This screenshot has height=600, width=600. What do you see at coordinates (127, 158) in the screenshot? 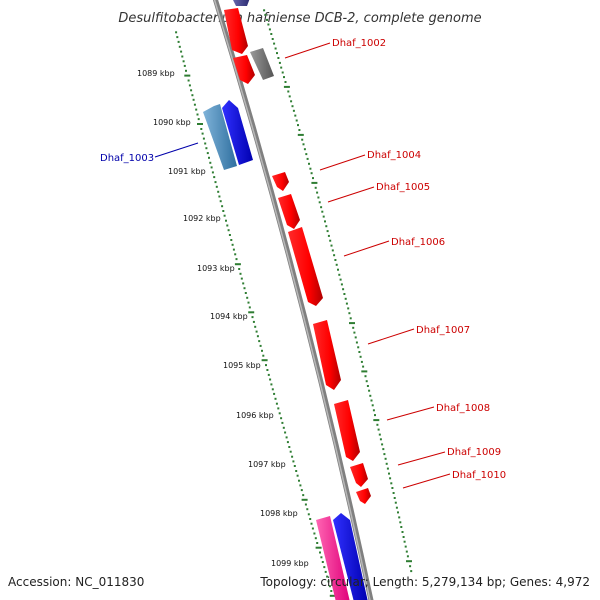
I see `gene-label-dhaf-1003: Dhaf_1003` at bounding box center [127, 158].